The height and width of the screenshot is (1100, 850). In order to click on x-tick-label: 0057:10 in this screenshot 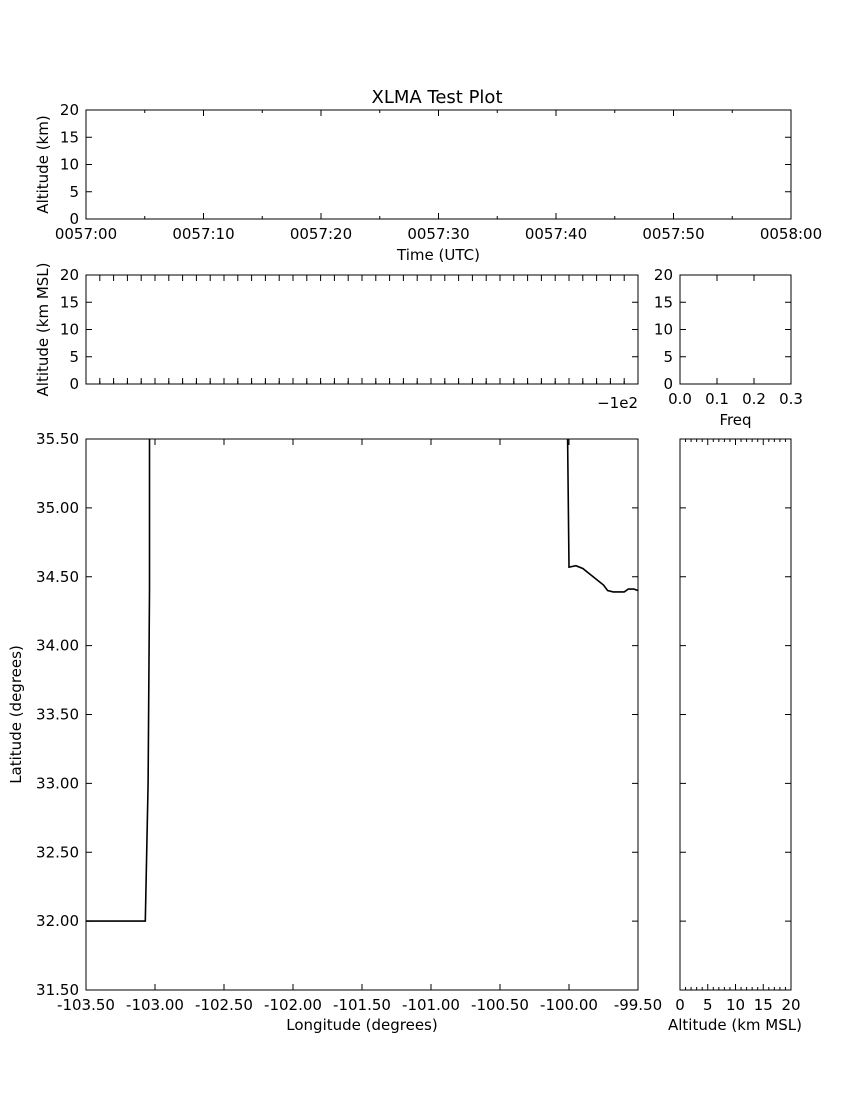, I will do `click(203, 234)`.